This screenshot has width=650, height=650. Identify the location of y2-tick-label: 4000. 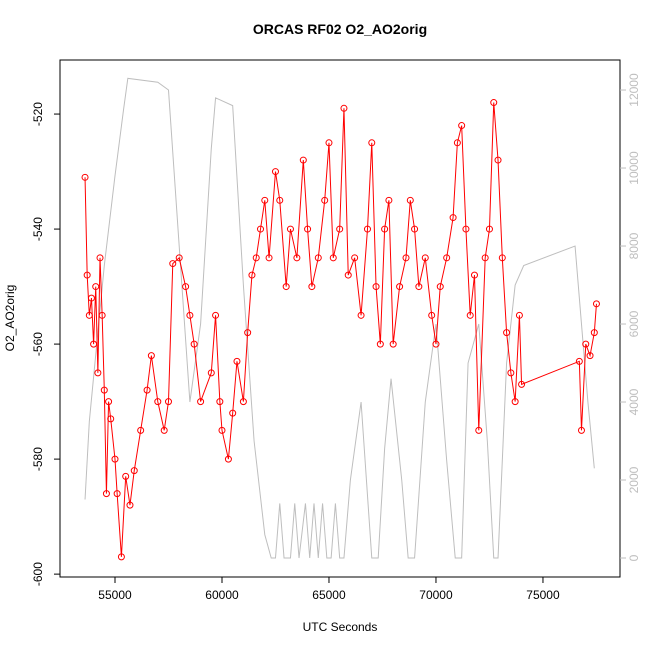
(634, 401).